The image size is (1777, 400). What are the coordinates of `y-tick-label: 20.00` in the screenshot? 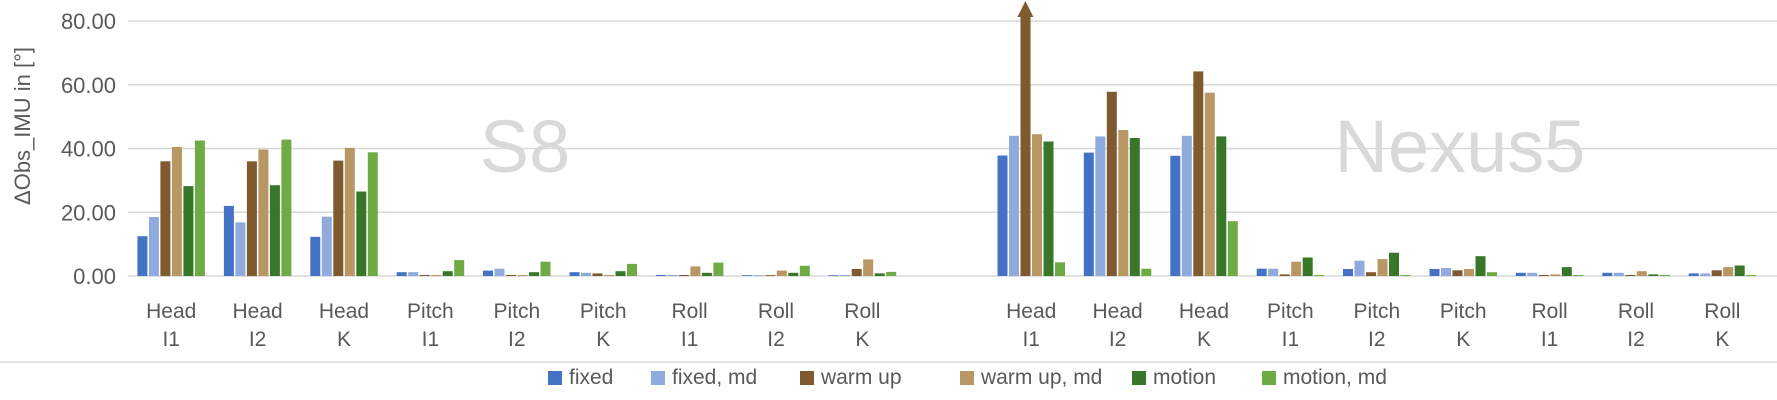 It's located at (88, 212).